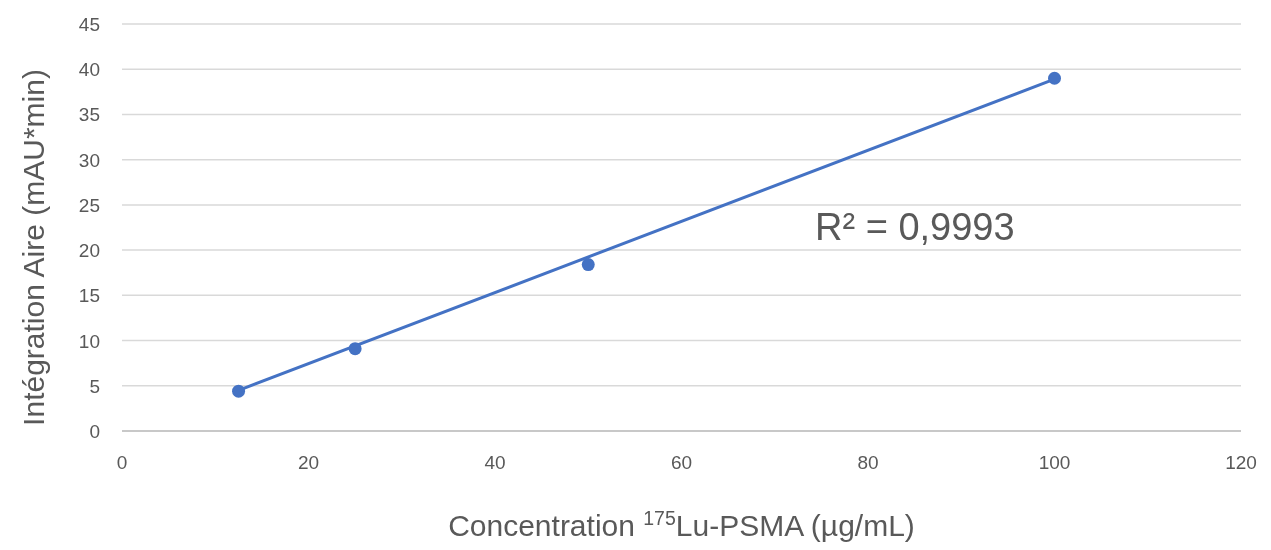 This screenshot has height=550, width=1271. What do you see at coordinates (33, 247) in the screenshot?
I see `y-axis-title: Intégration Aire (mAU*min)` at bounding box center [33, 247].